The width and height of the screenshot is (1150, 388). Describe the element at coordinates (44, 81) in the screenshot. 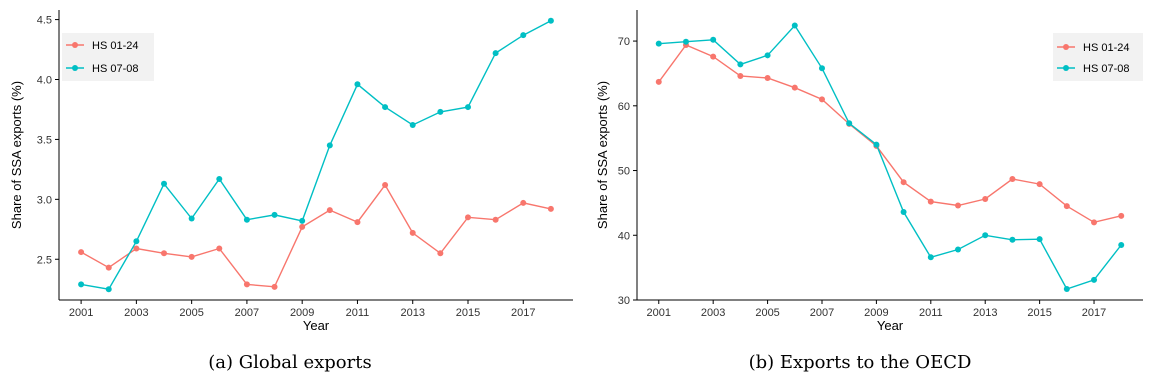

I see `y-tick-label: 4.0` at that location.